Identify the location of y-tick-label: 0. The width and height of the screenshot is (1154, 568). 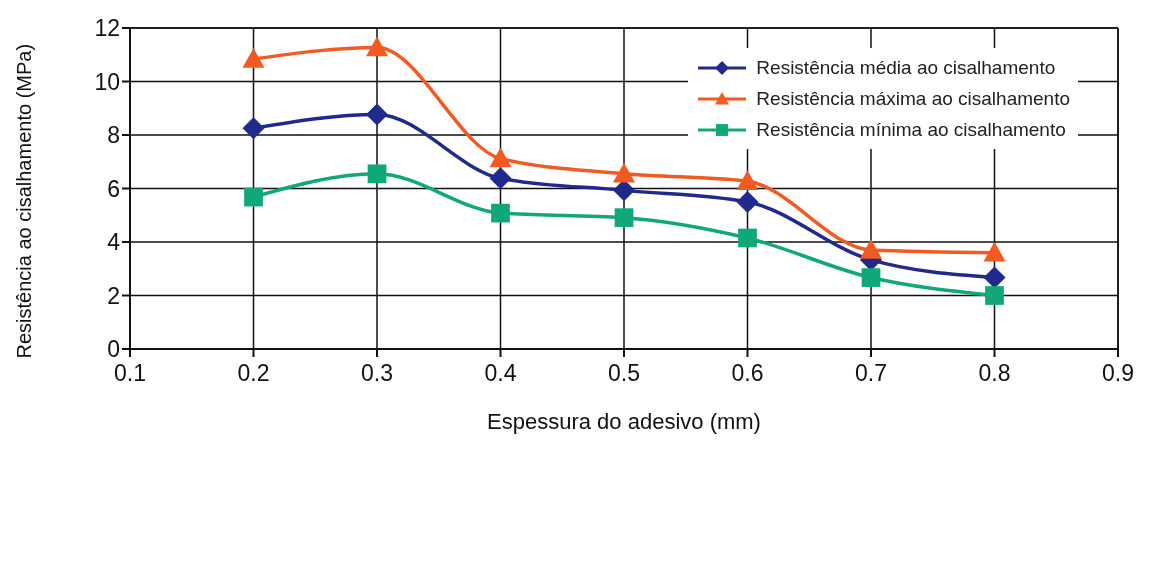
(113, 349).